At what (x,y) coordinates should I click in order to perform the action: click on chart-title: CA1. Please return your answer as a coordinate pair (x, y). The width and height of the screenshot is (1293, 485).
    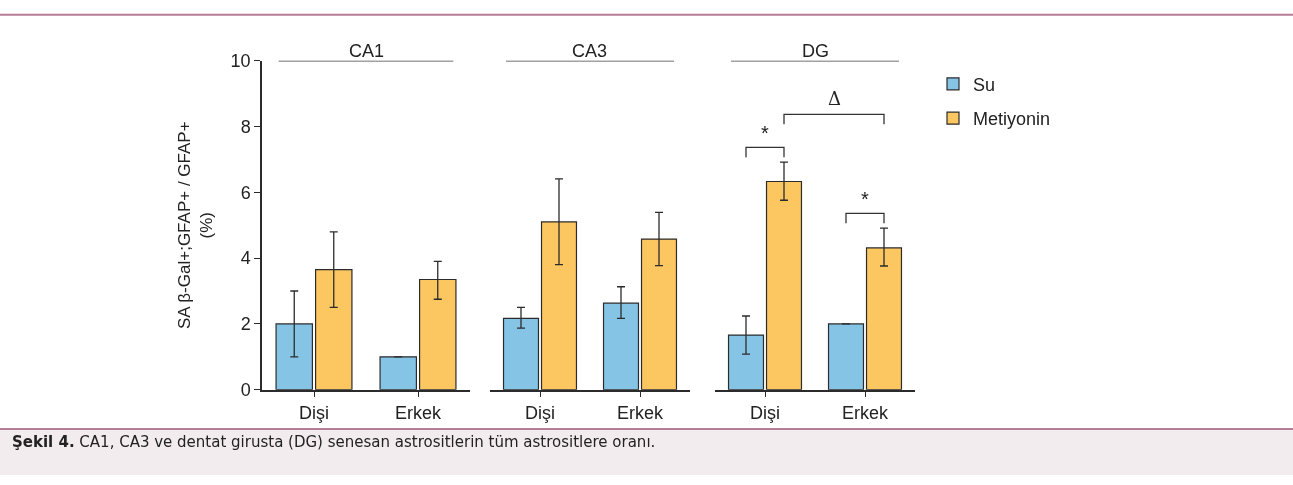
    Looking at the image, I should click on (367, 51).